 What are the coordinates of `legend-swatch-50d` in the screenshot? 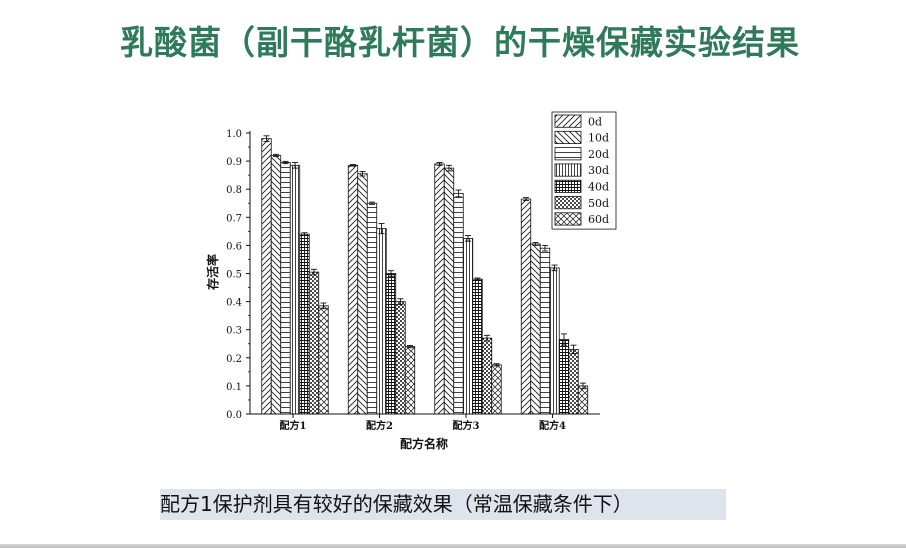 It's located at (568, 203).